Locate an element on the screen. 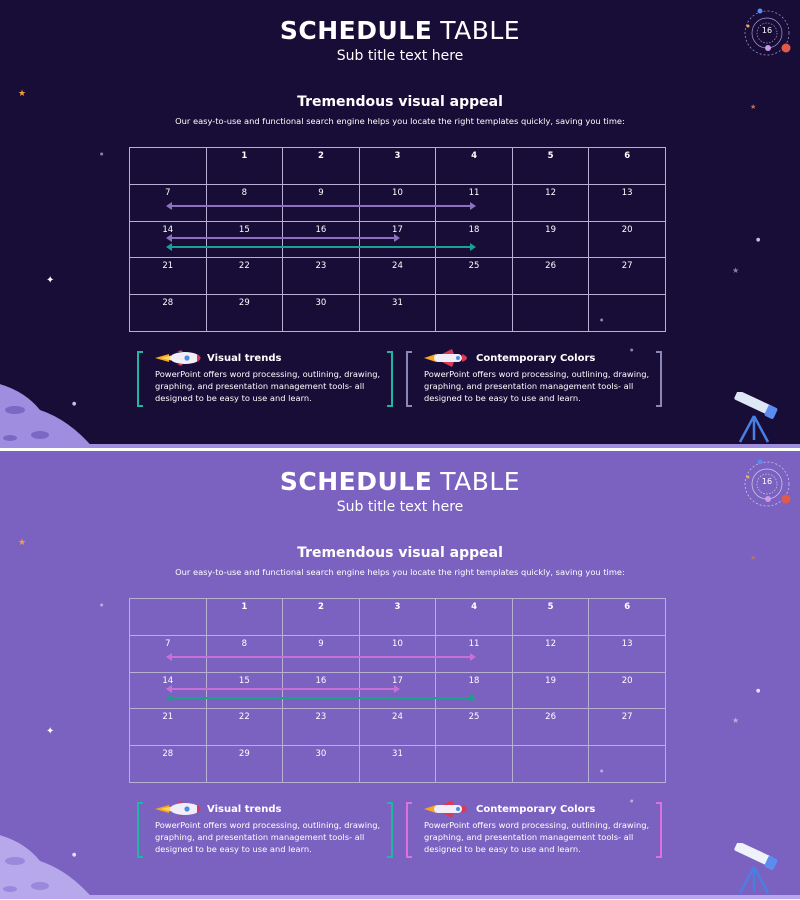  title-light: TABLE is located at coordinates (480, 481).